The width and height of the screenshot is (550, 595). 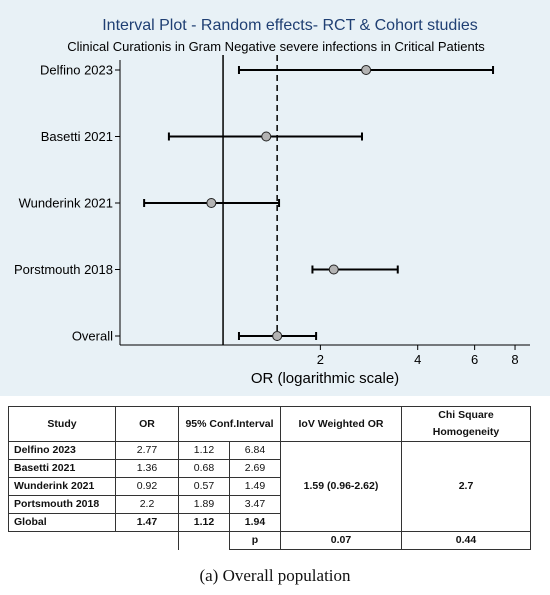 What do you see at coordinates (62, 504) in the screenshot?
I see `cell-study: Portsmouth 2018` at bounding box center [62, 504].